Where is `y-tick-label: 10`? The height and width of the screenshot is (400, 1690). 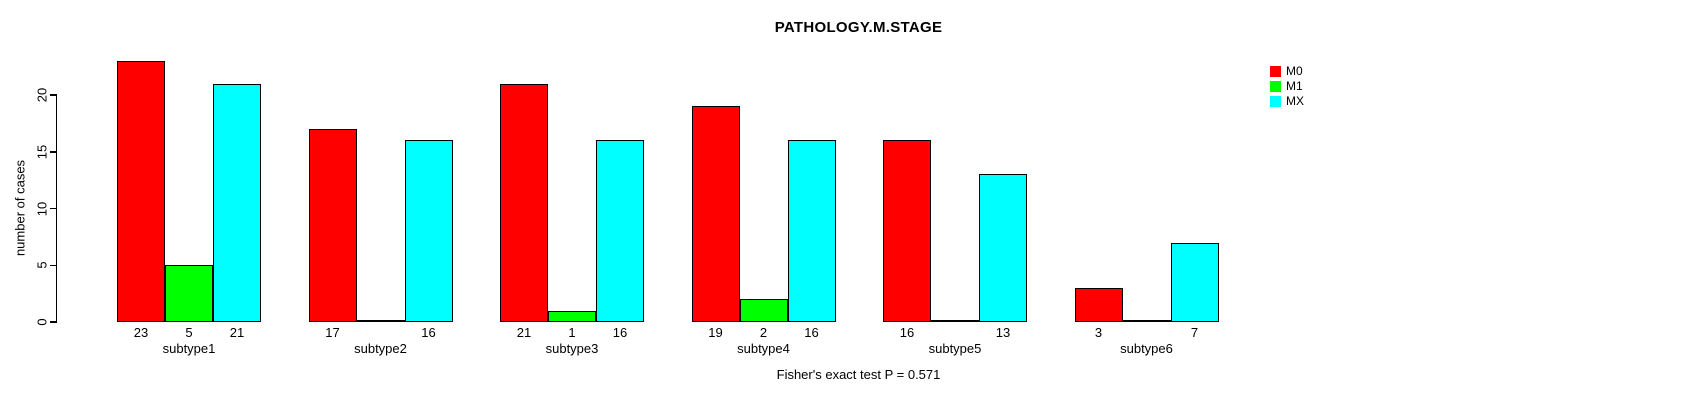
y-tick-label: 10 is located at coordinates (42, 208).